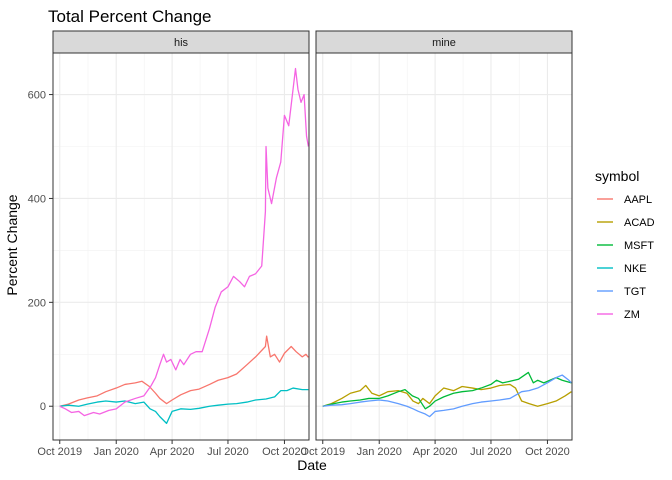 The image size is (672, 480). Describe the element at coordinates (37, 96) in the screenshot. I see `y-tick-label: 600` at that location.